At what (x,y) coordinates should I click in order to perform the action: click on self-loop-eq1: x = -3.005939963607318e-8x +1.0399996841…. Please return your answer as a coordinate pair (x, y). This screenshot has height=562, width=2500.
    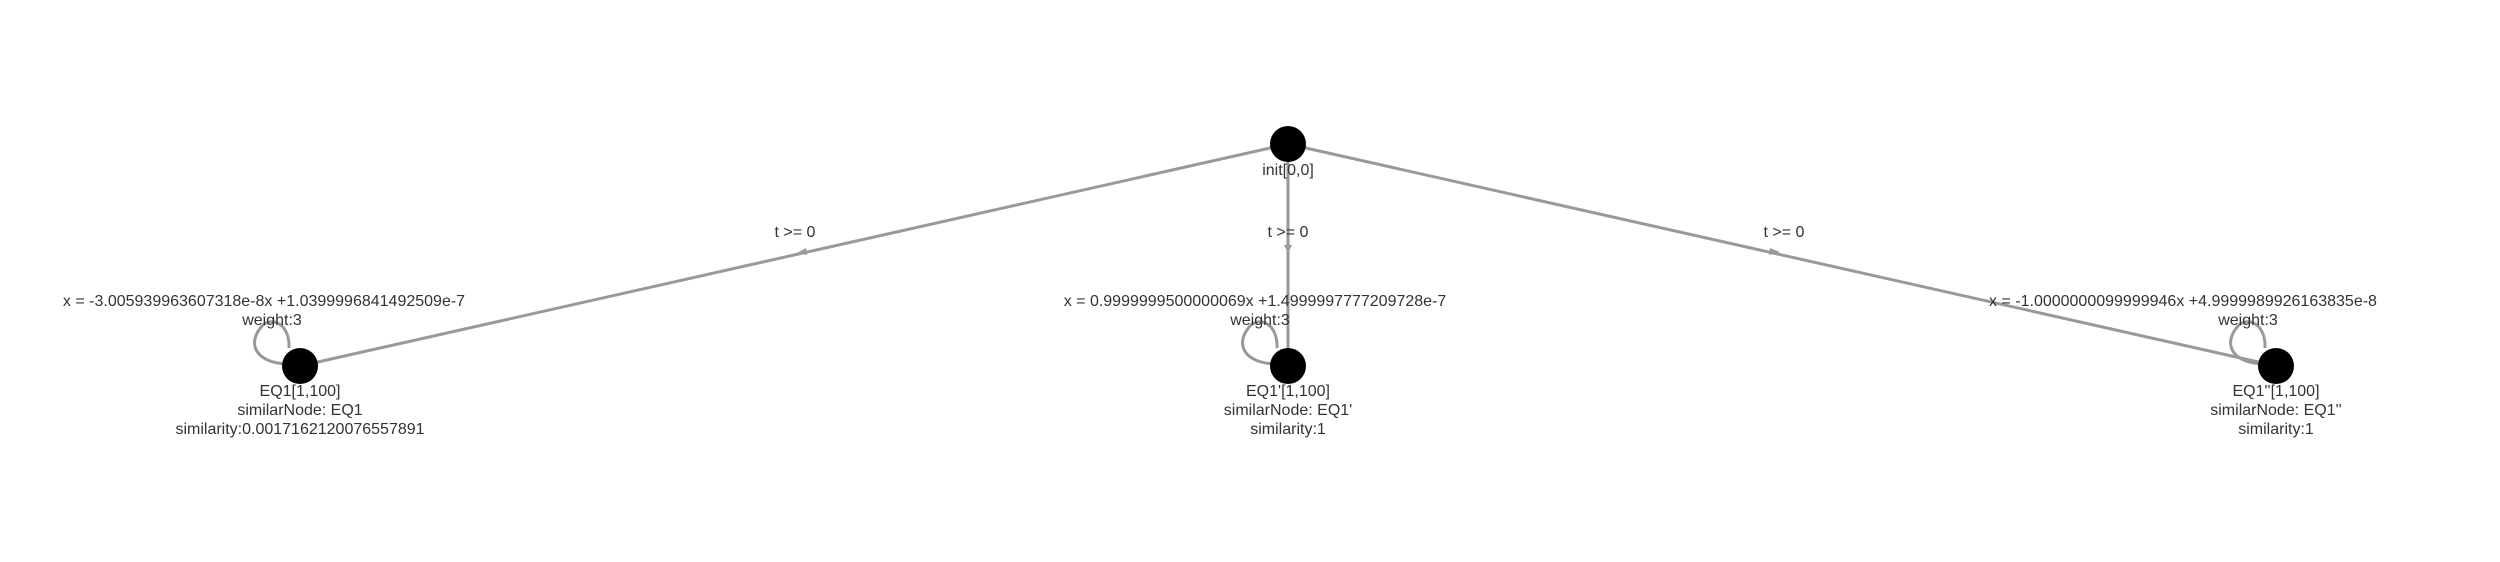
    Looking at the image, I should click on (264, 330).